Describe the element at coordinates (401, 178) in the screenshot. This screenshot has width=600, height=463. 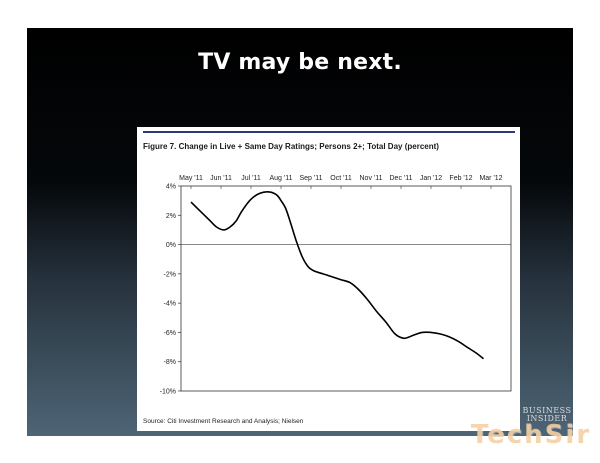
I see `x-tick-label: Dec '11` at that location.